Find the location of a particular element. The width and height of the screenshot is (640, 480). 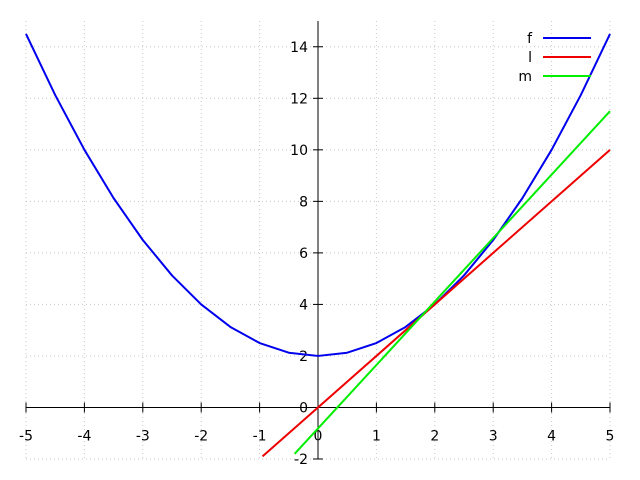

legend: flm is located at coordinates (554, 58).